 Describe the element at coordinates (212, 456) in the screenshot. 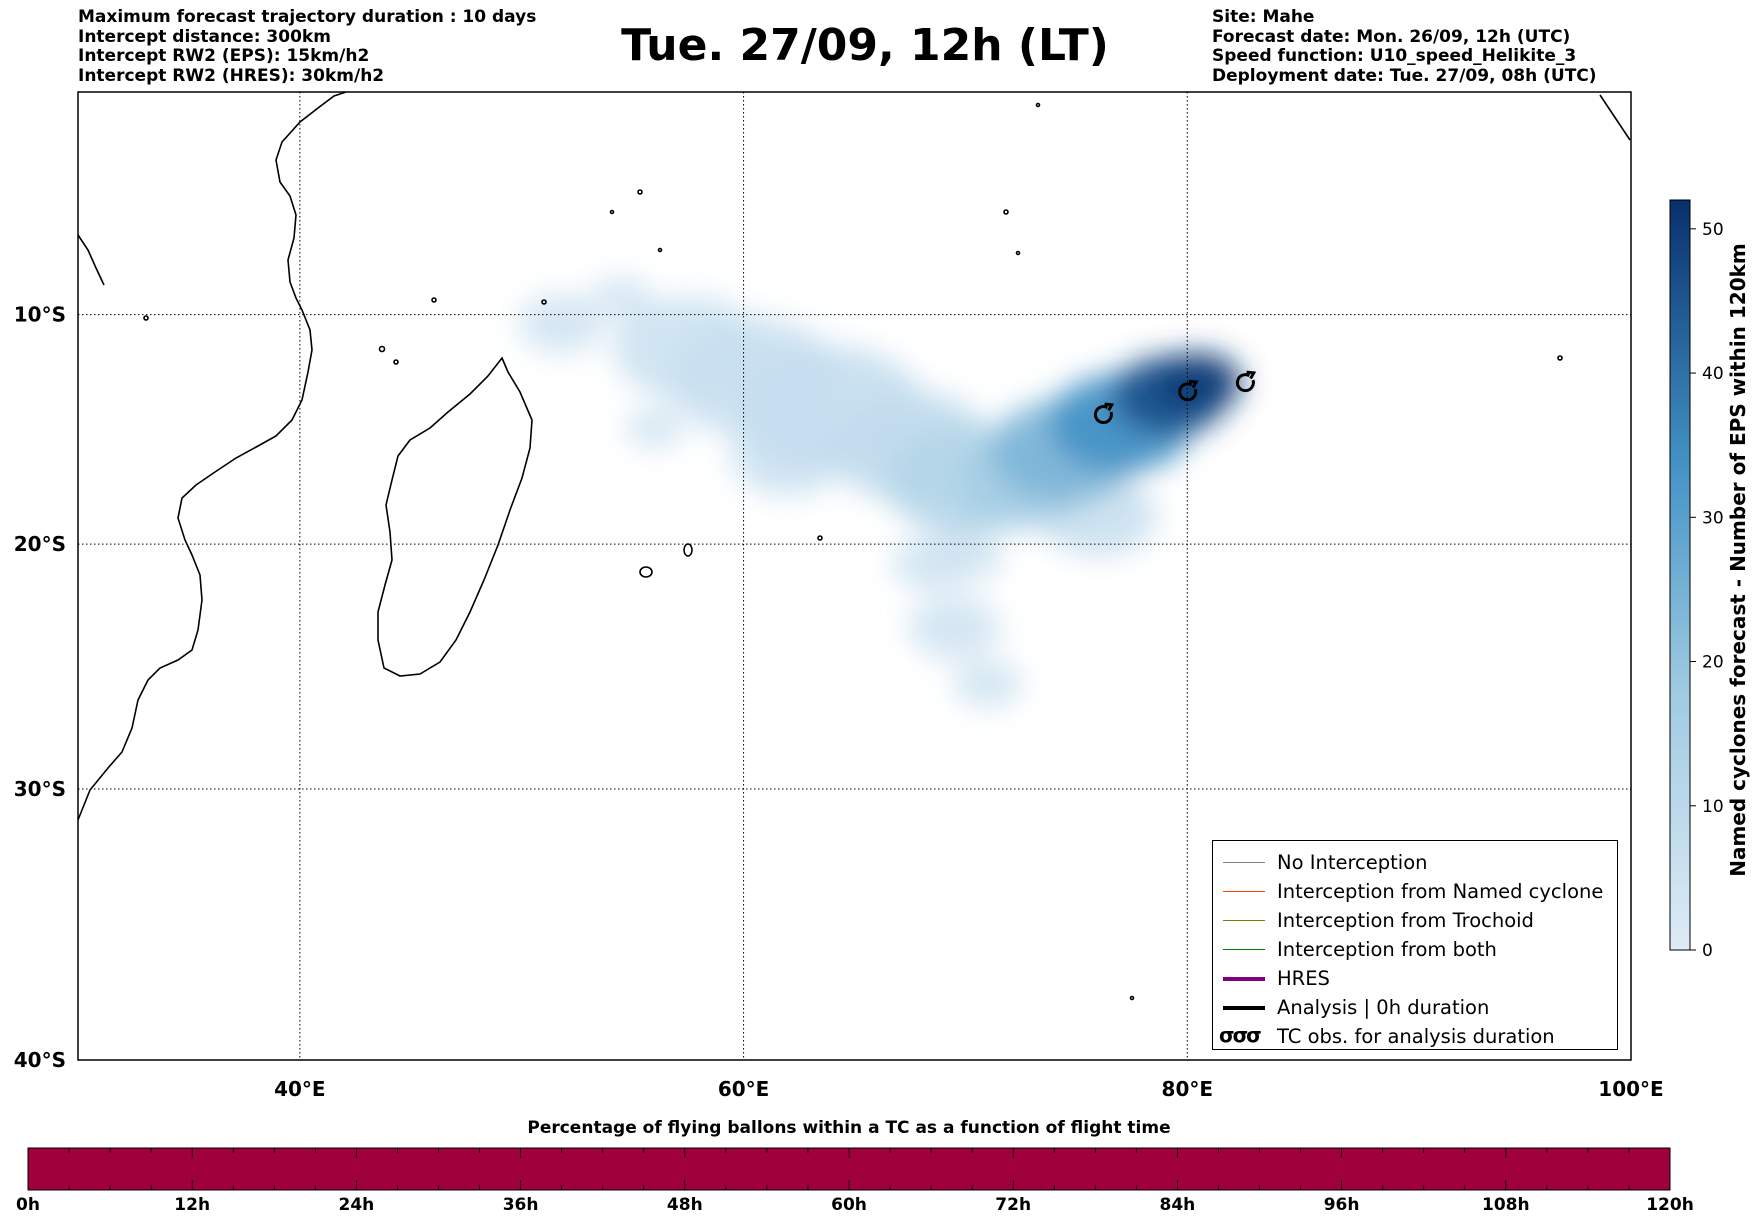

I see `africa-coastline` at that location.